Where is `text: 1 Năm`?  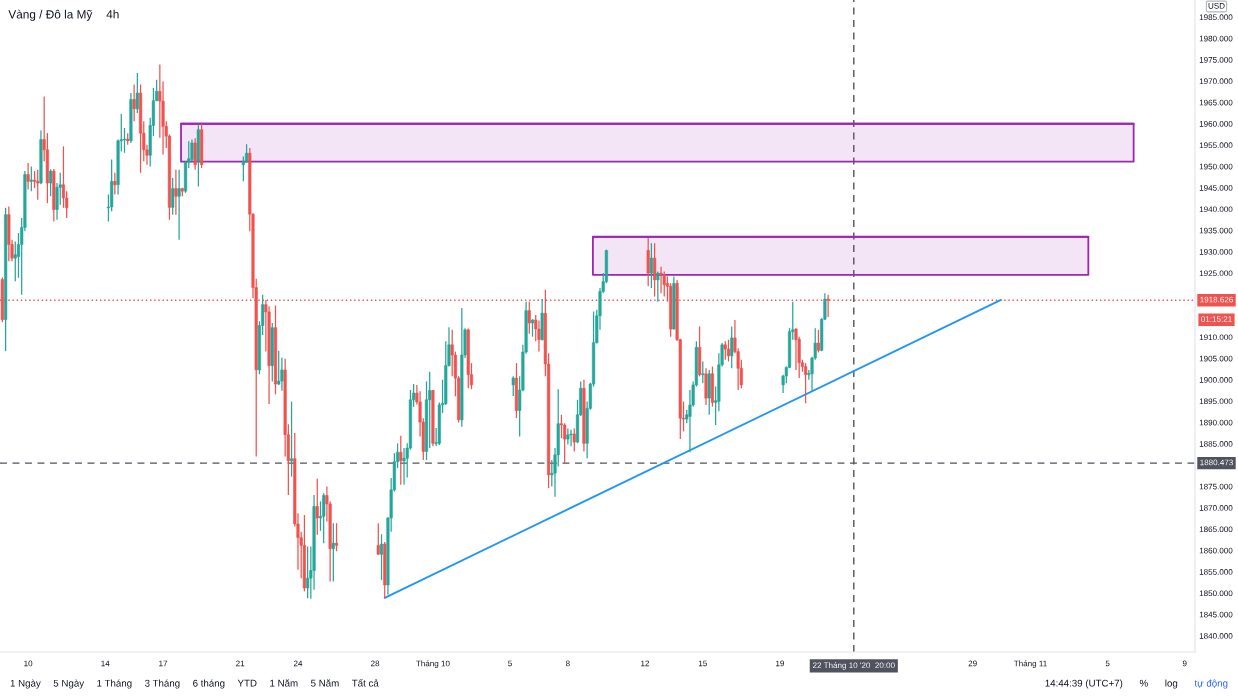
text: 1 Năm is located at coordinates (284, 683).